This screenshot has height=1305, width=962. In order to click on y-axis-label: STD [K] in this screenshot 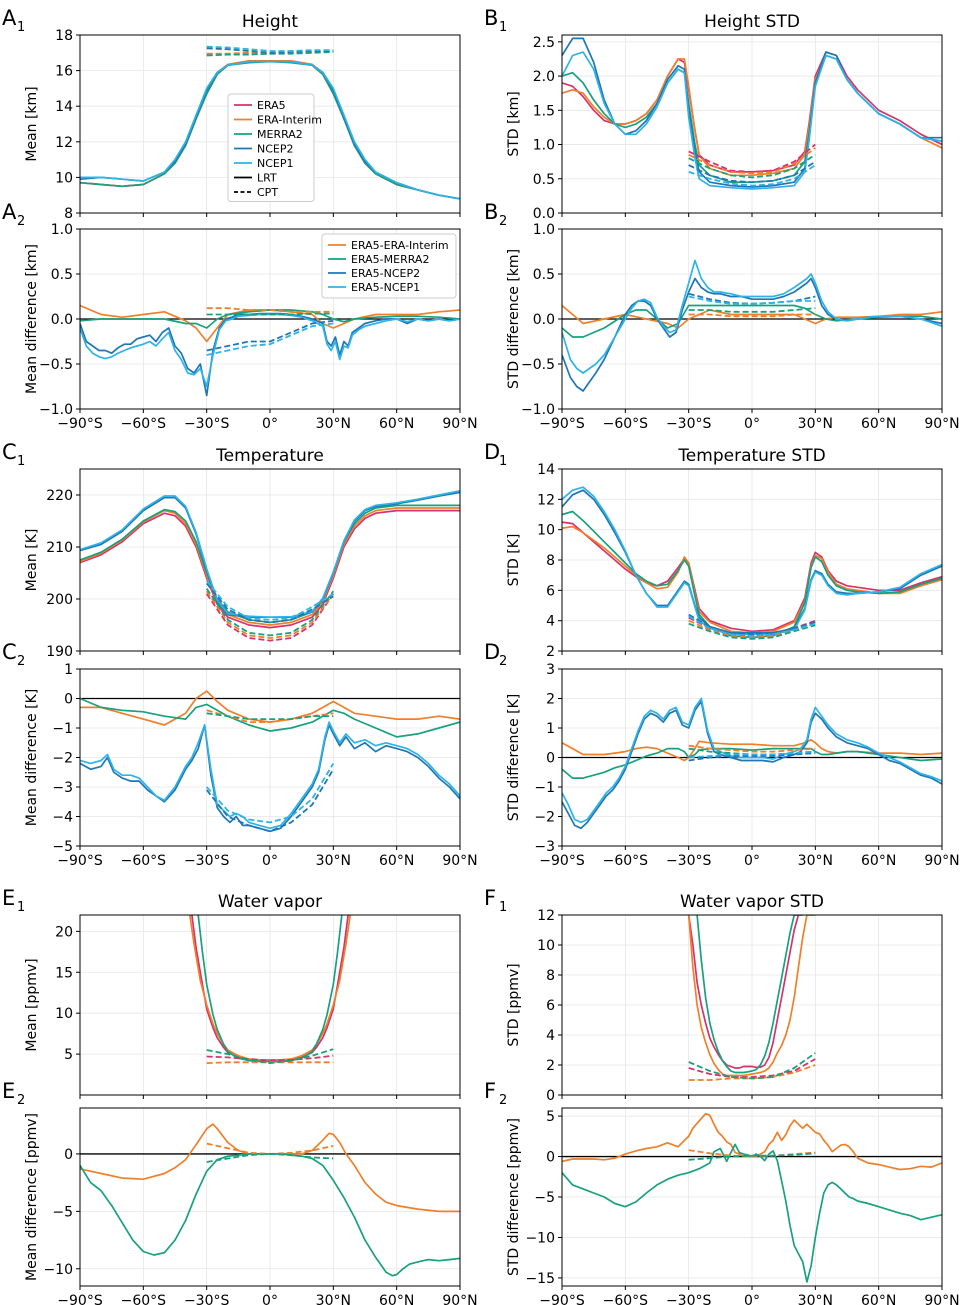, I will do `click(514, 560)`.